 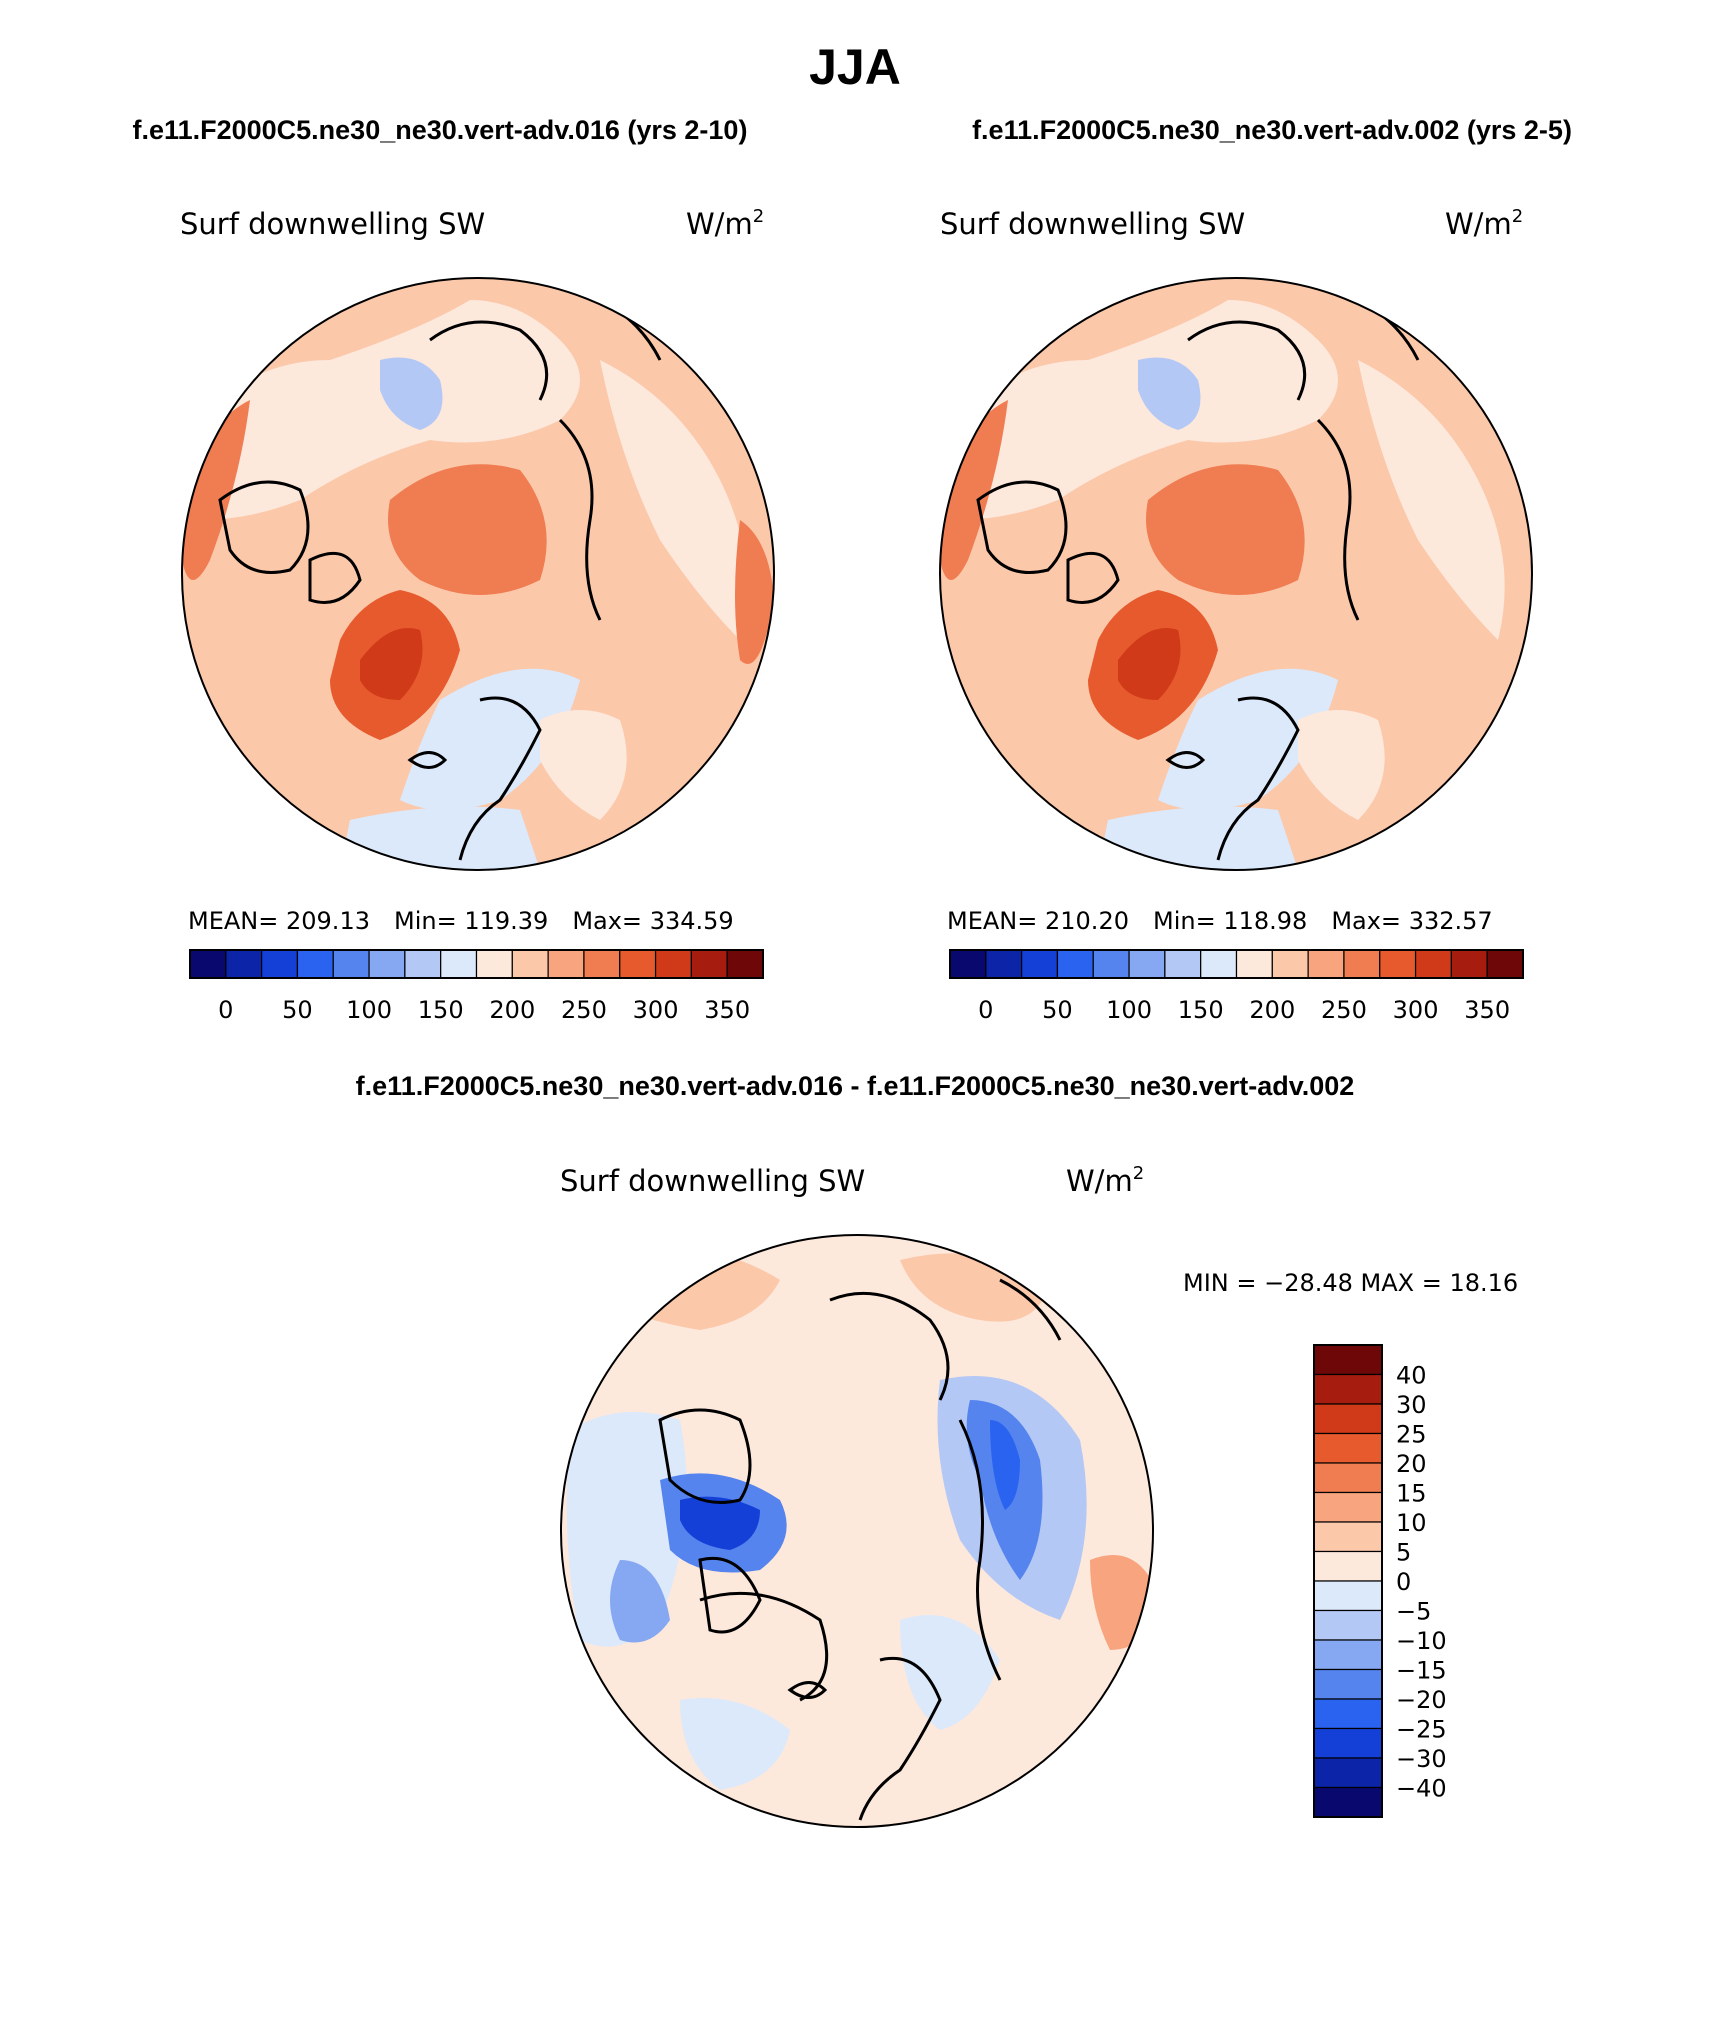 I want to click on panel-b-colorbar-tick-label: 200, so click(x=1272, y=1010).